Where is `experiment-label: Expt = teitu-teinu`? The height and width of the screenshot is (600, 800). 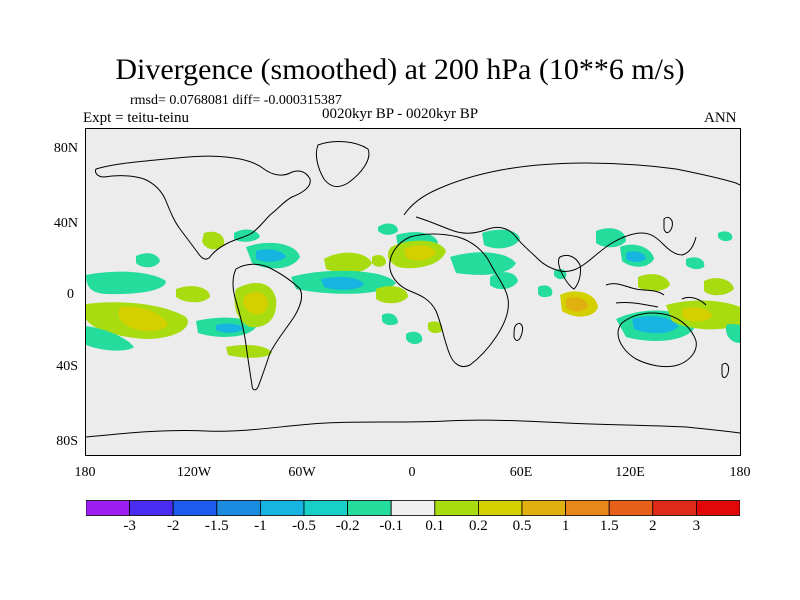
experiment-label: Expt = teitu-teinu is located at coordinates (136, 118).